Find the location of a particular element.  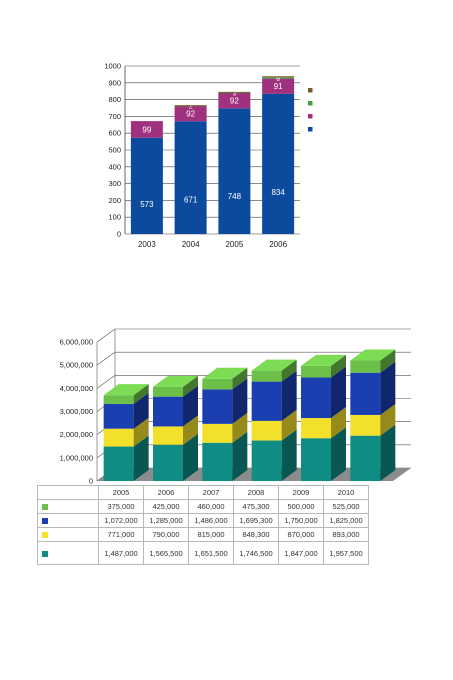

x-tick-label: 2004 is located at coordinates (191, 244).